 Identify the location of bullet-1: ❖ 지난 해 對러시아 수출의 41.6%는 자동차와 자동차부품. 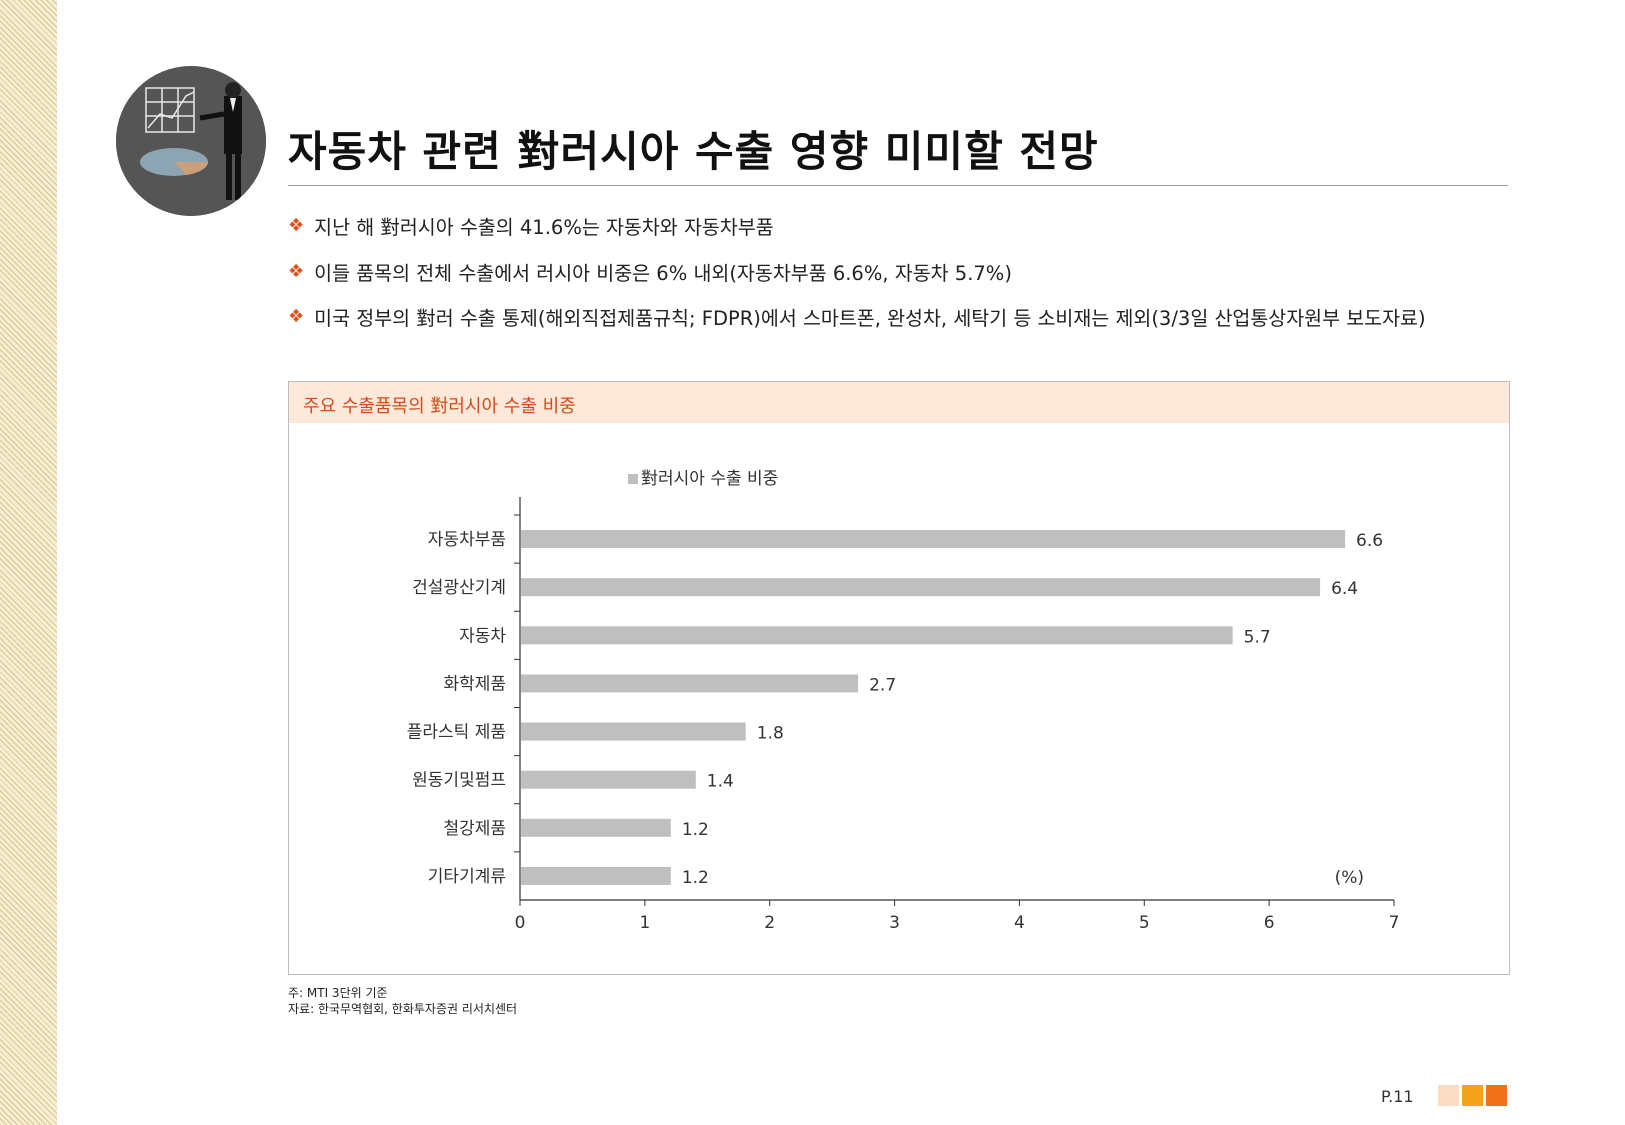
(531, 225).